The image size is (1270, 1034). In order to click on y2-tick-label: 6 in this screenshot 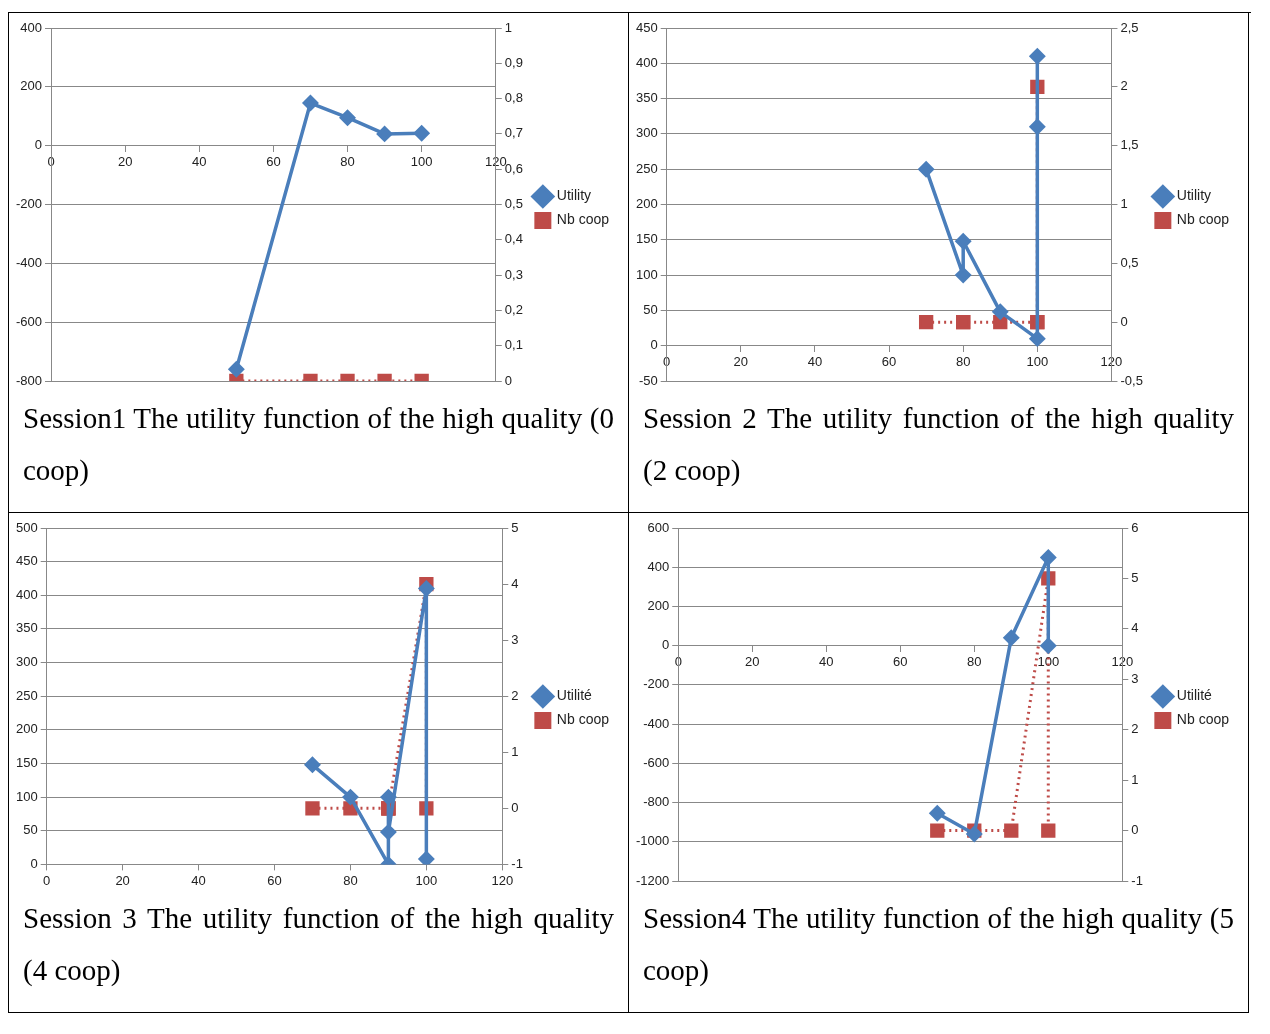, I will do `click(1135, 527)`.